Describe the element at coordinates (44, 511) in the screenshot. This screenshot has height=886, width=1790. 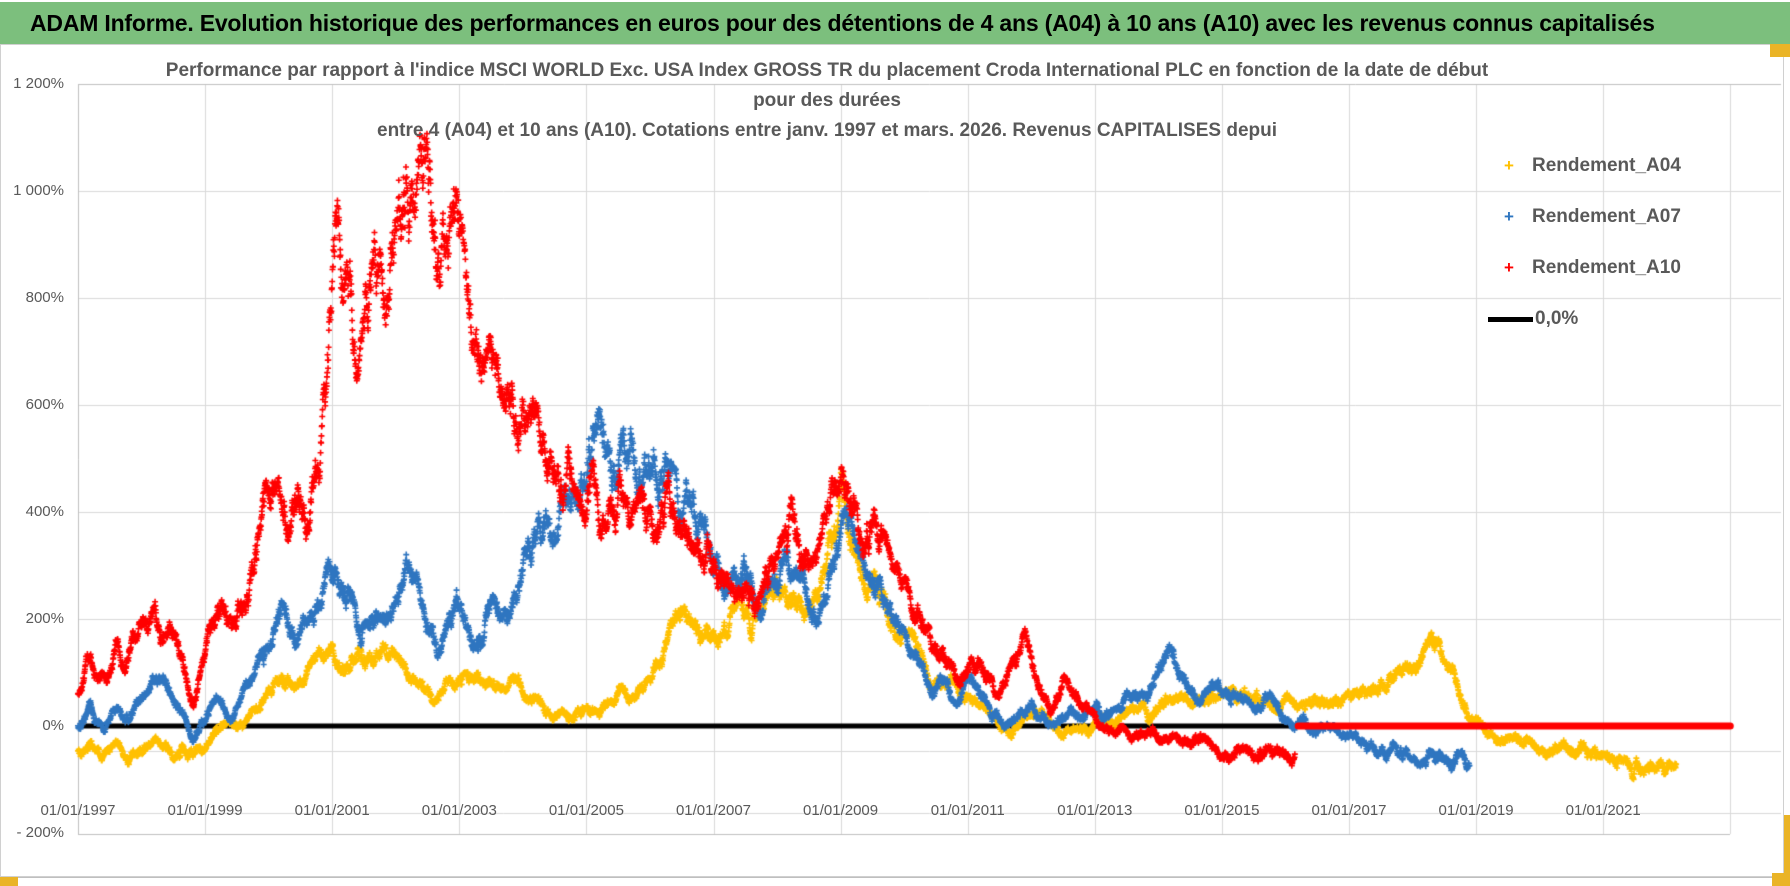
I see `y-tick-label: 400%` at that location.